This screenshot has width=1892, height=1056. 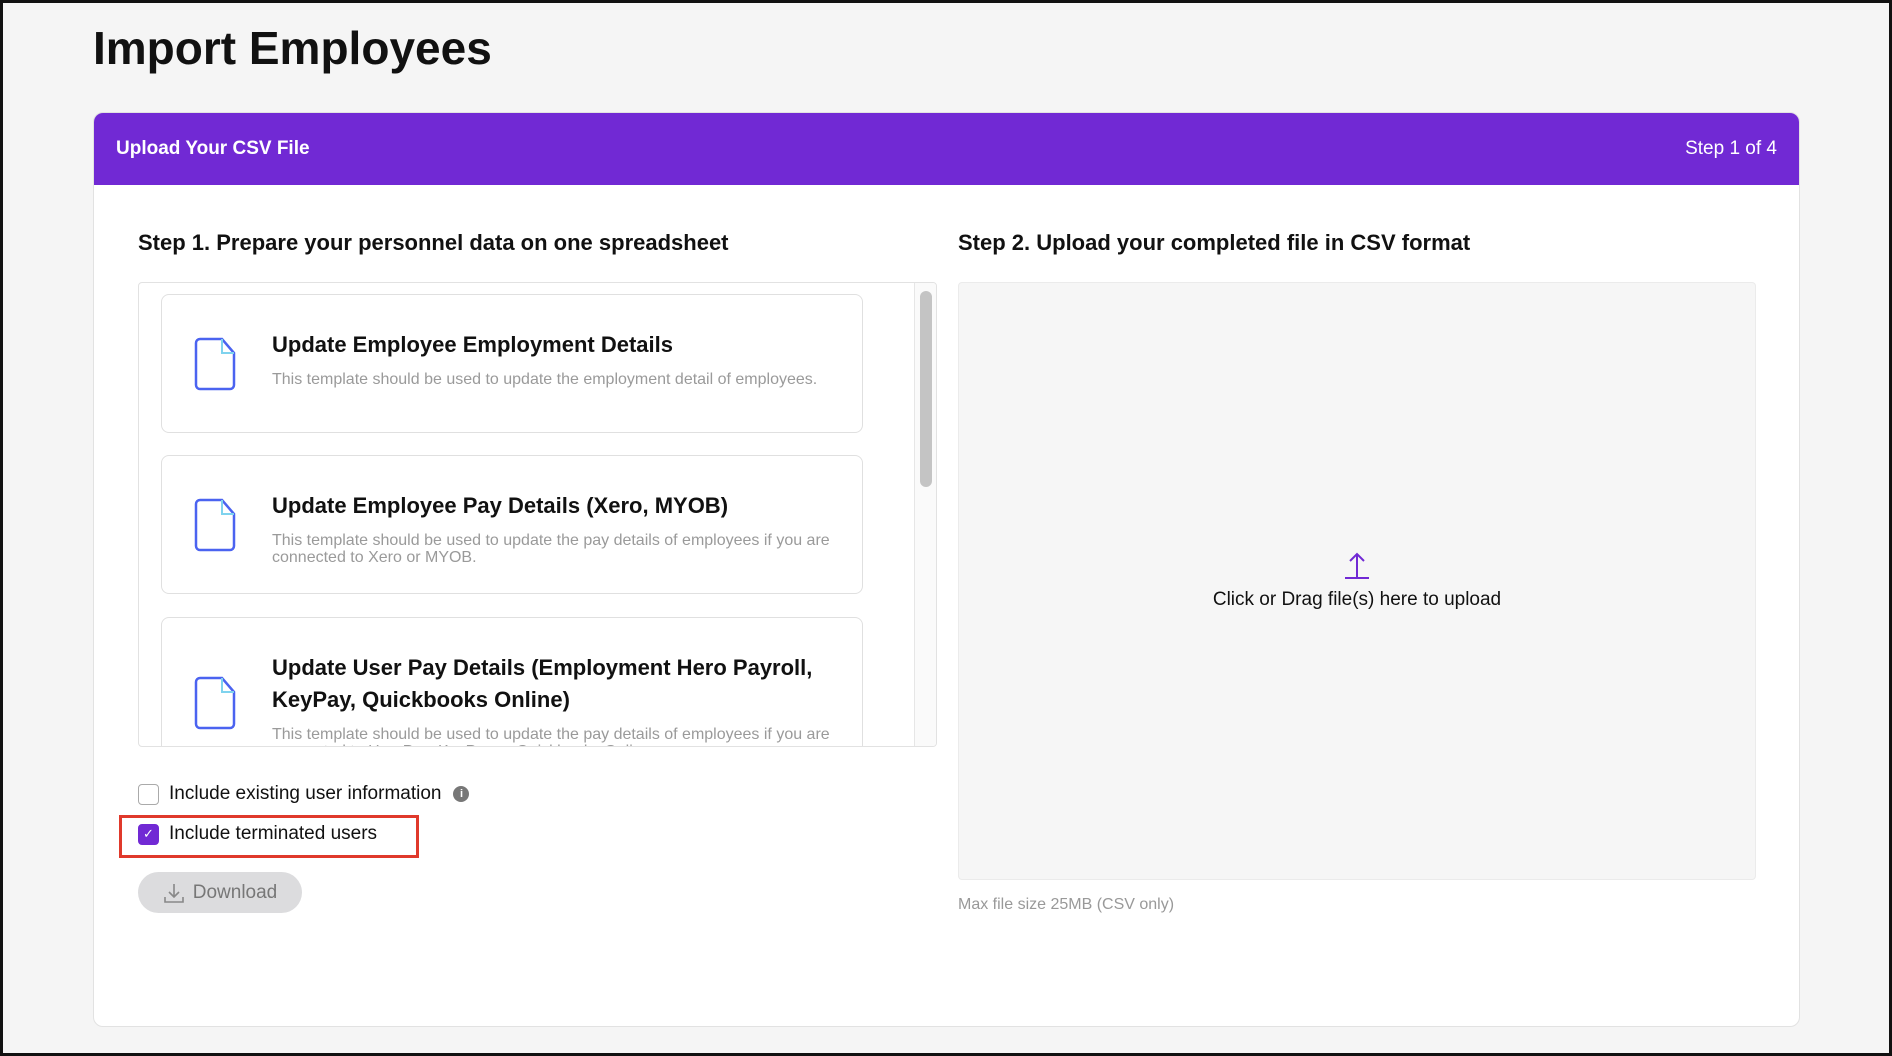 I want to click on download-button: Download, so click(x=220, y=892).